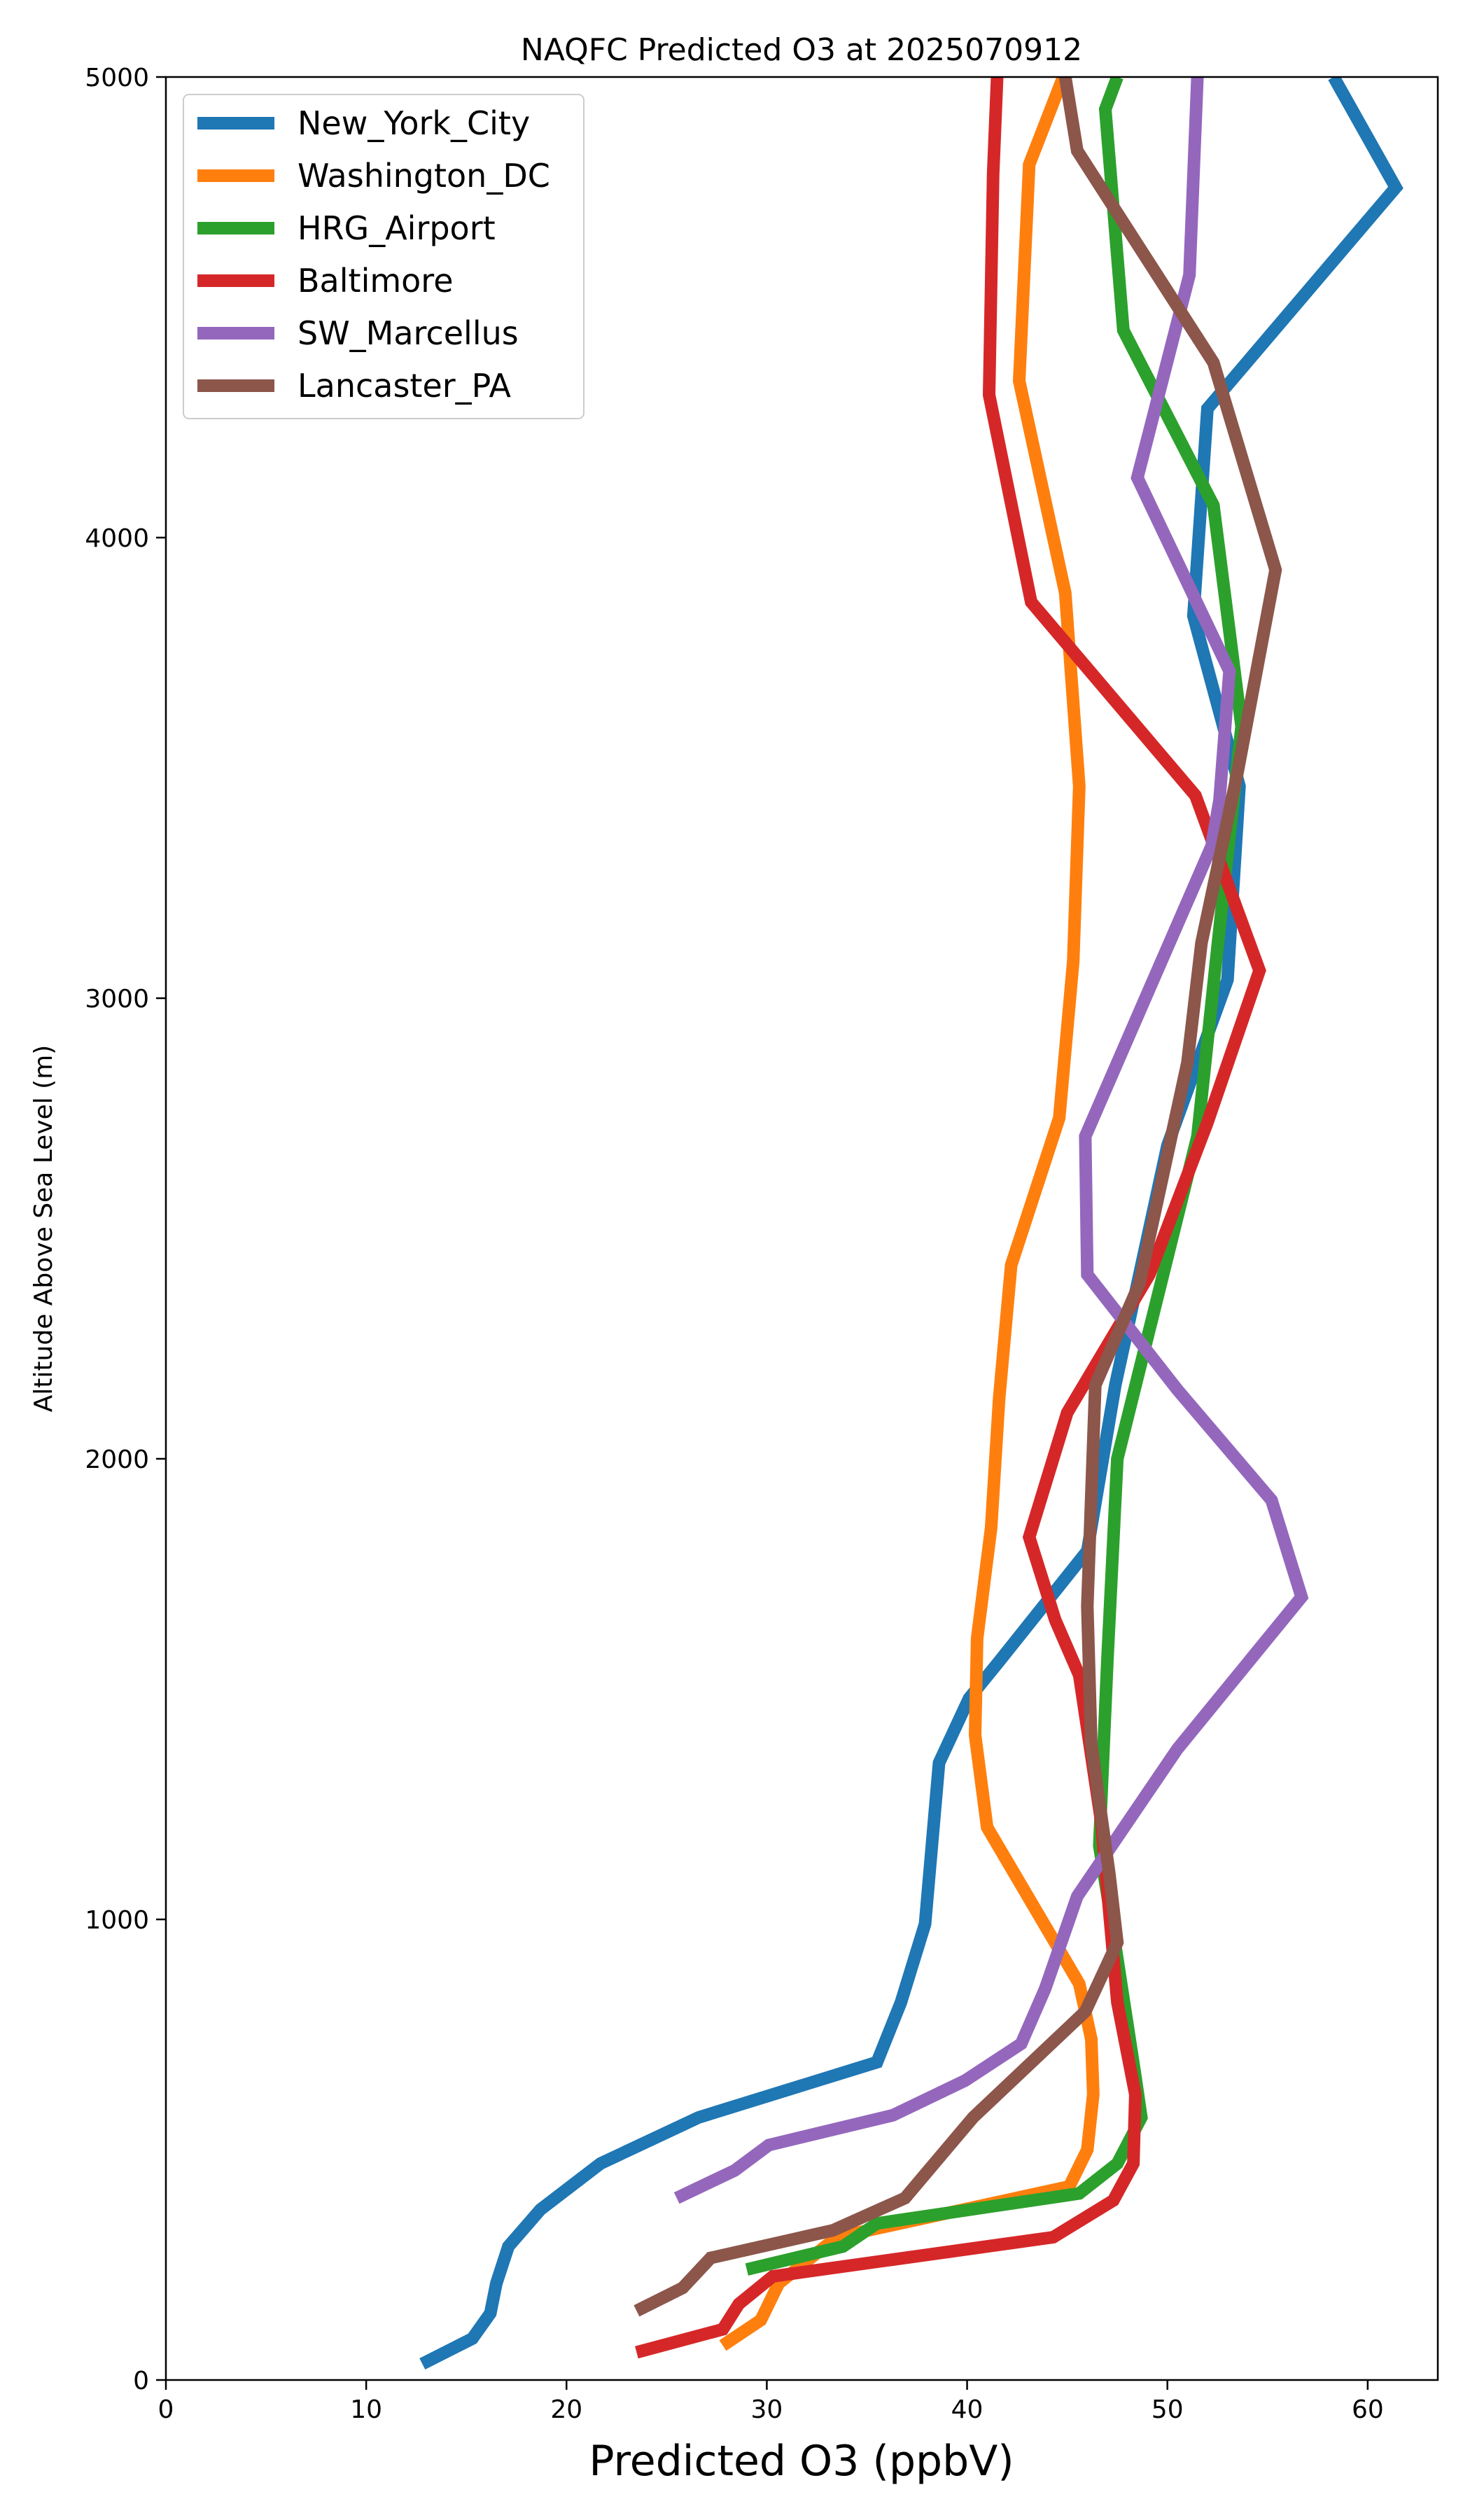  Describe the element at coordinates (397, 228) in the screenshot. I see `legend-label-hrg-airport: HRG_Airport` at that location.